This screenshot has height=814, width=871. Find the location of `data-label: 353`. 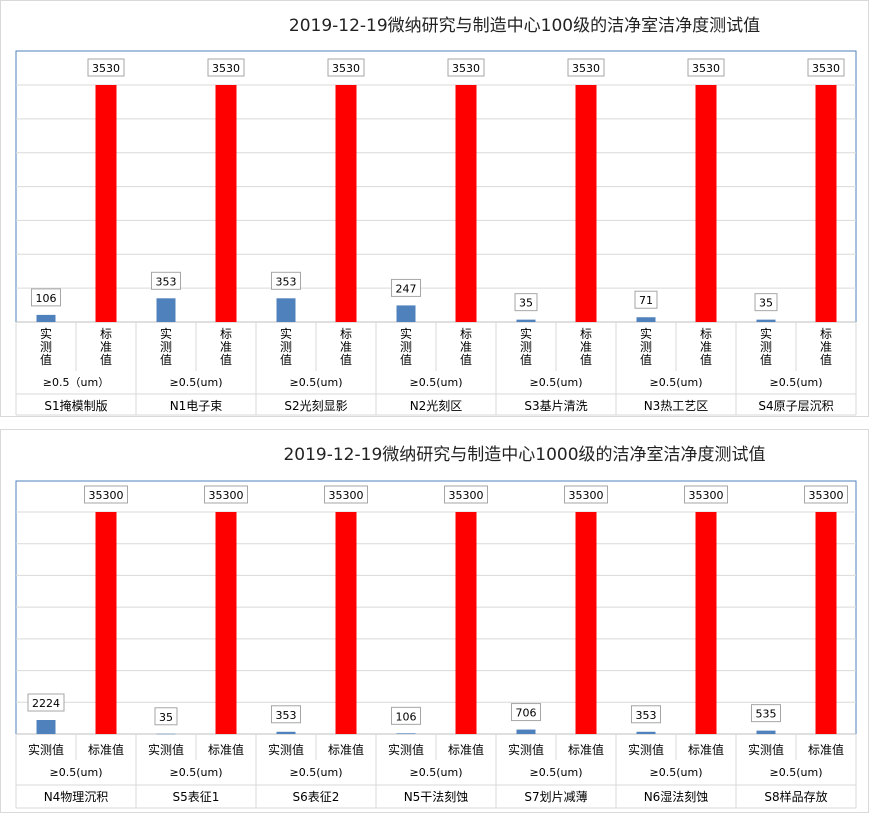

data-label: 353 is located at coordinates (166, 281).